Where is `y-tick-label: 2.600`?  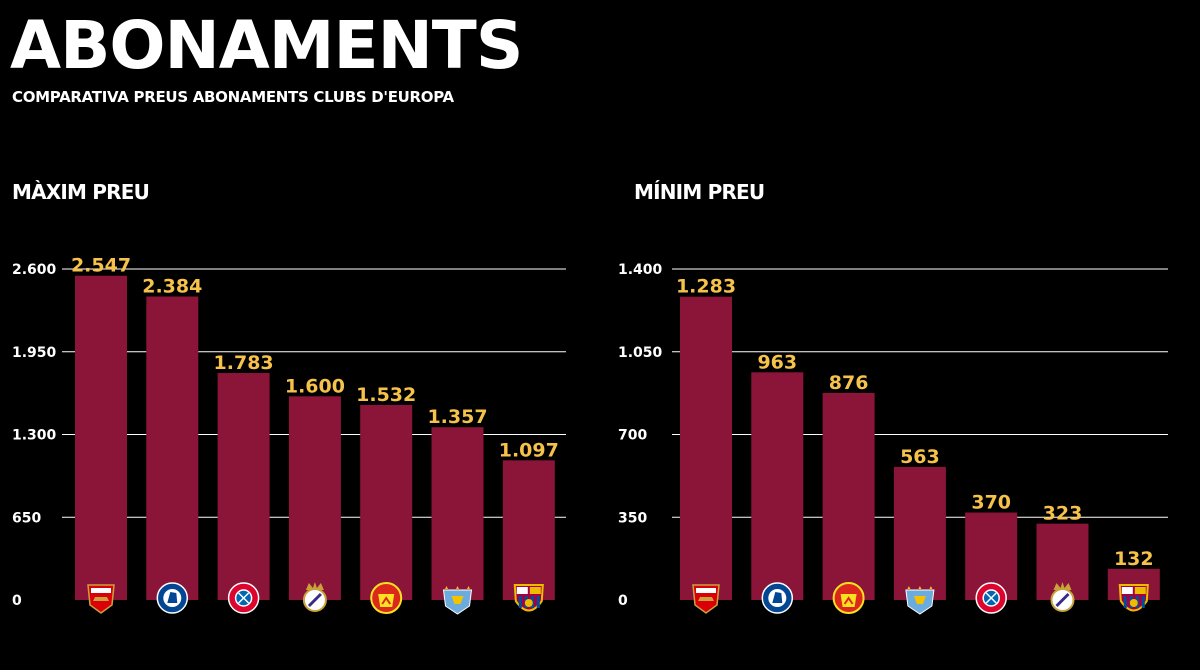
y-tick-label: 2.600 is located at coordinates (34, 270).